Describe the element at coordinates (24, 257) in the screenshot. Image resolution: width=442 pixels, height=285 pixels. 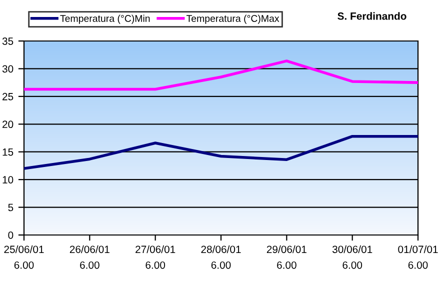
I see `x-tick-label: 25/06/01 6.00` at that location.